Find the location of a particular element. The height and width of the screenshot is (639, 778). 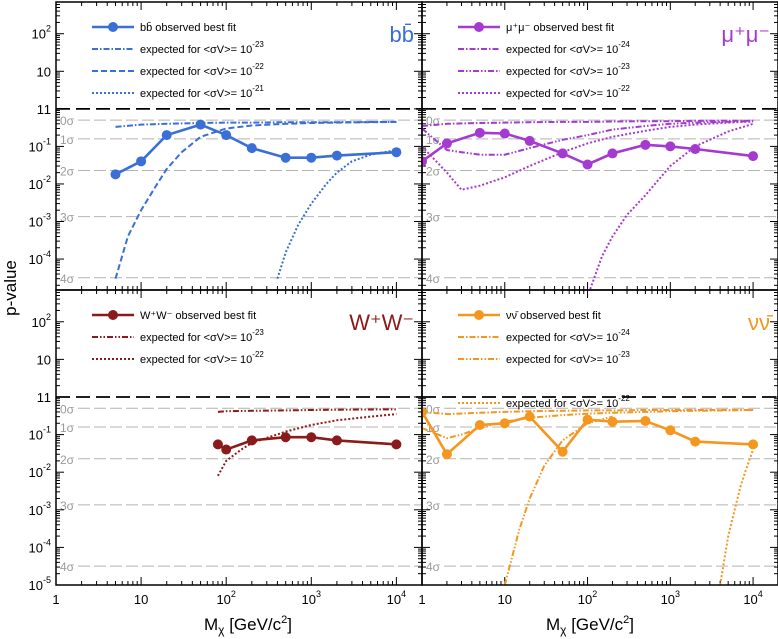

y-tick-label: 10 is located at coordinates (44, 359).